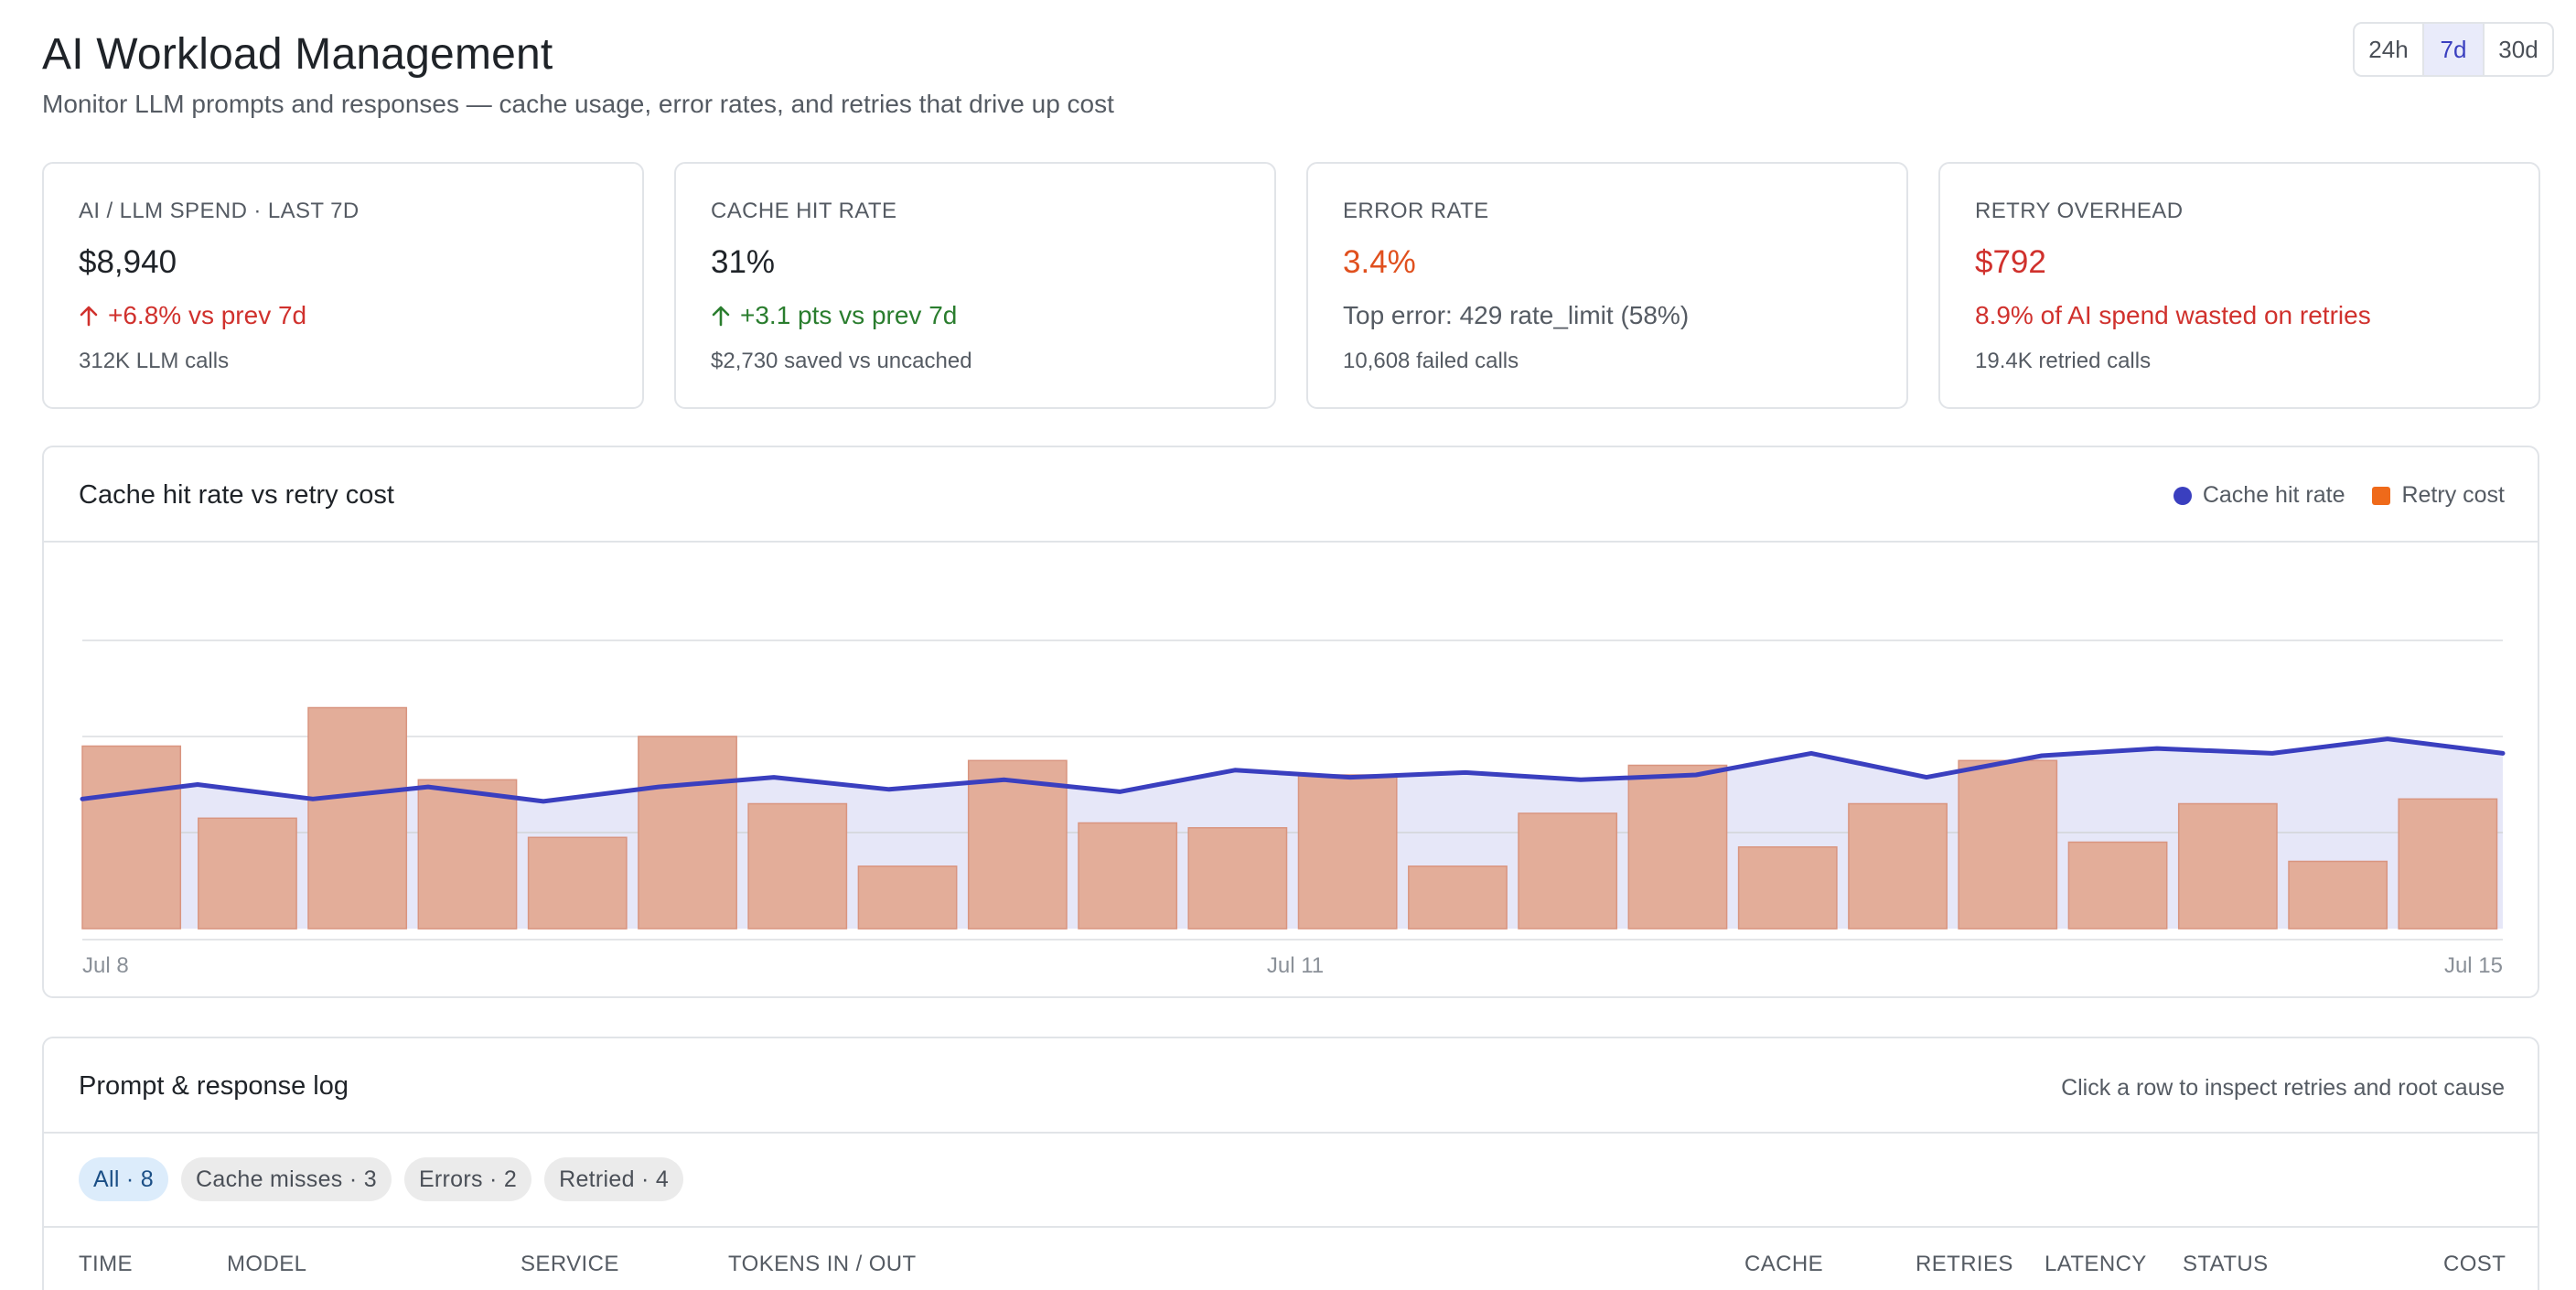  Describe the element at coordinates (2079, 211) in the screenshot. I see `kpi-label: RETRY OVERHEAD` at that location.